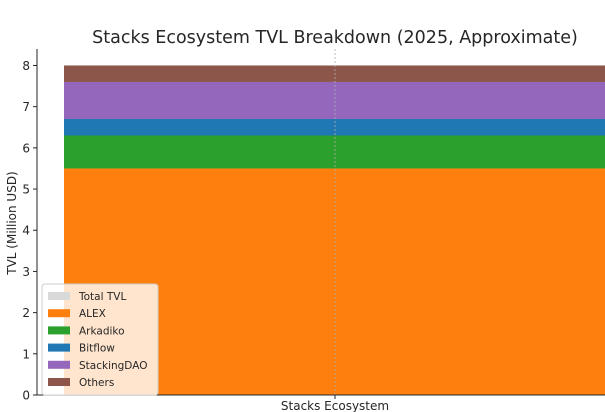 Image resolution: width=605 pixels, height=412 pixels. I want to click on legend-label: StackingDAO, so click(113, 366).